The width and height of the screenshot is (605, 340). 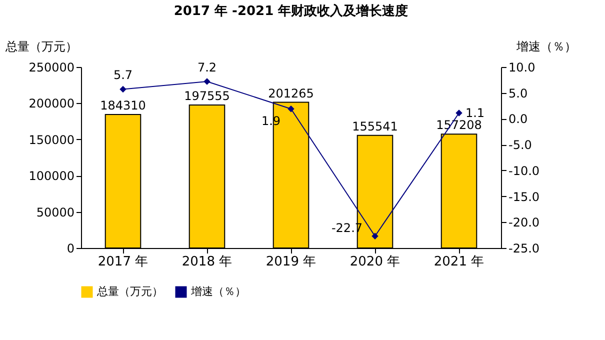 What do you see at coordinates (524, 197) in the screenshot?
I see `y2-tick-label: -15.0` at bounding box center [524, 197].